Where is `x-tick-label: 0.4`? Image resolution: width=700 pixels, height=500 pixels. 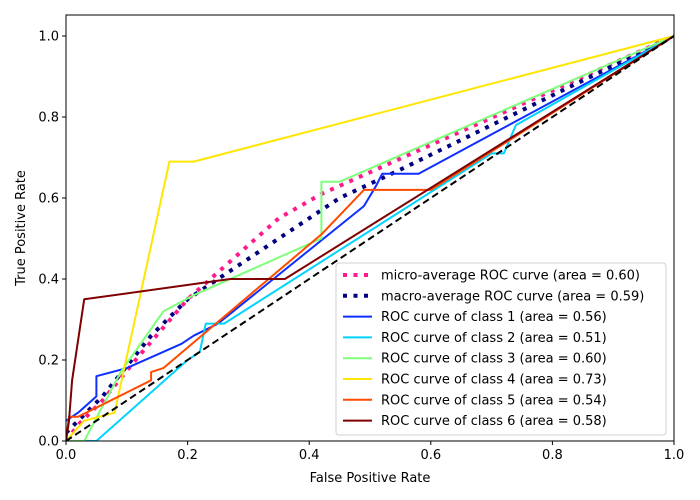
x-tick-label: 0.4 is located at coordinates (309, 455).